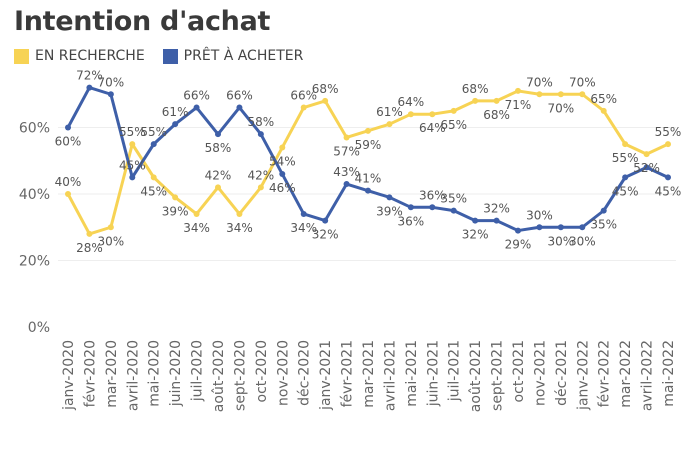 This screenshot has width=690, height=450. What do you see at coordinates (175, 112) in the screenshot?
I see `data-label: 61%` at bounding box center [175, 112].